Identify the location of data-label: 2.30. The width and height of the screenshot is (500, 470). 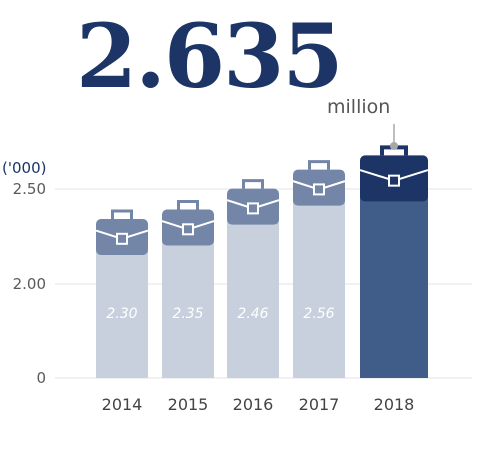
(121, 314).